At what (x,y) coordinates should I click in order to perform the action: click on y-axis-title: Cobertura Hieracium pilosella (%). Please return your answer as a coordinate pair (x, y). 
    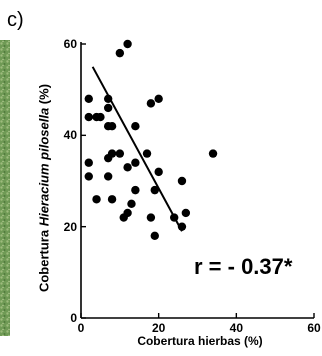
    Looking at the image, I should click on (44, 188).